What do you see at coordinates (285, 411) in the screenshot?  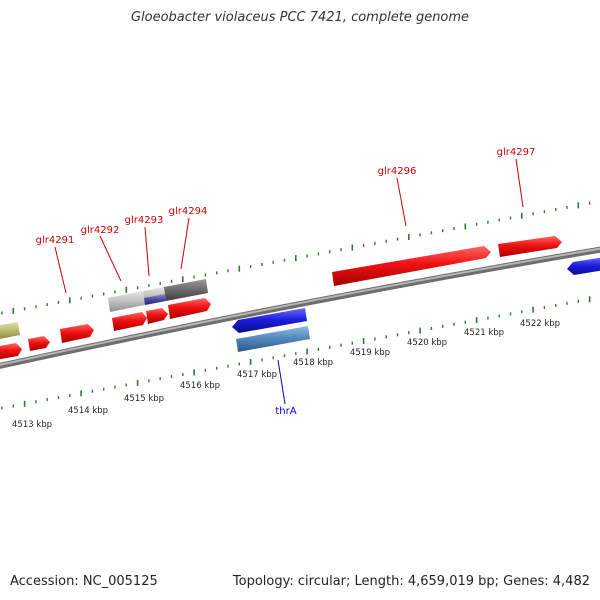 I see `gene-label-thrA: thrA` at bounding box center [285, 411].